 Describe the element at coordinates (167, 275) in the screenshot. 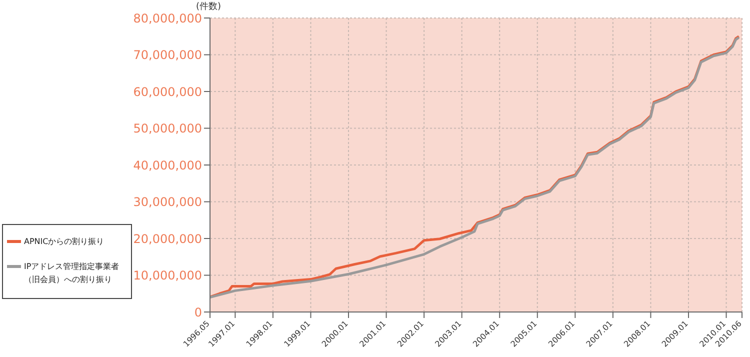

I see `y-tick-label: 10,000,000` at that location.